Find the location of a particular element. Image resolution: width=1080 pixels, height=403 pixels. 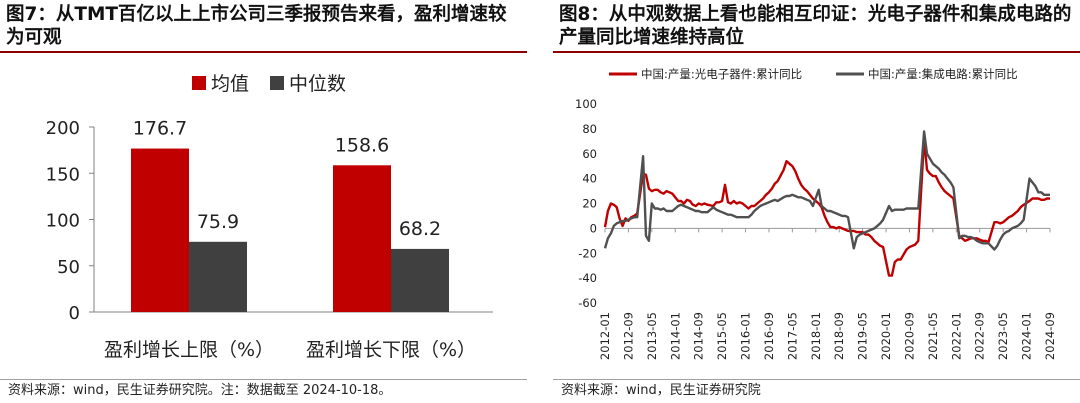

x-tick-label-18: 2024-01 is located at coordinates (1027, 336).